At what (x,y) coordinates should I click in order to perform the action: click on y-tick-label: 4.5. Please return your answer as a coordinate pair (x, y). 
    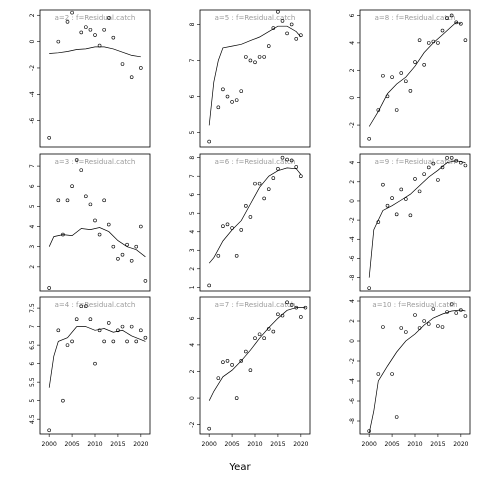
    Looking at the image, I should click on (32, 419).